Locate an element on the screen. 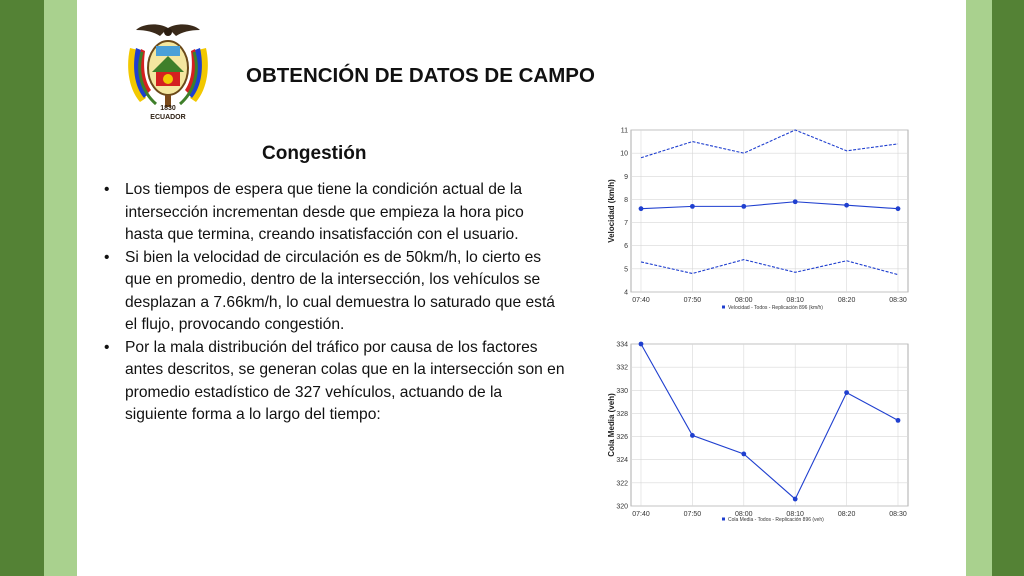 Image resolution: width=1024 pixels, height=576 pixels. y-tick-label: 320 is located at coordinates (622, 507).